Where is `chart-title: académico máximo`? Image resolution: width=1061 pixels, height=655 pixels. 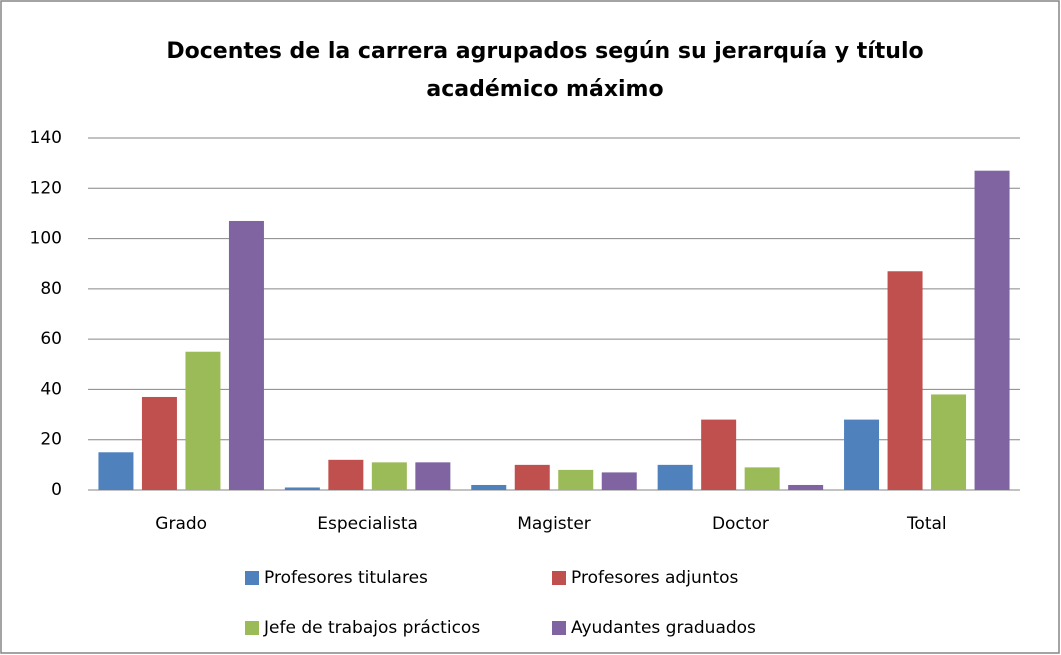 chart-title: académico máximo is located at coordinates (544, 89).